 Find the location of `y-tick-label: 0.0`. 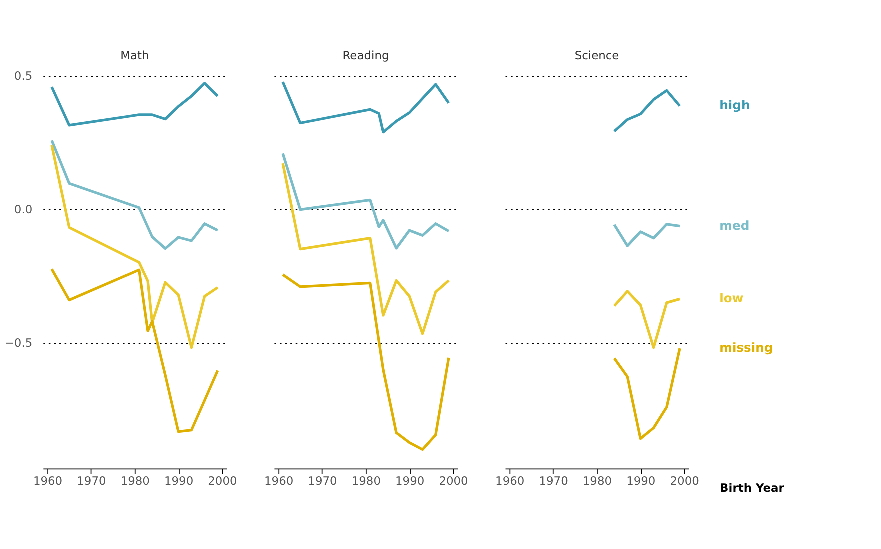

y-tick-label: 0.0 is located at coordinates (23, 209).